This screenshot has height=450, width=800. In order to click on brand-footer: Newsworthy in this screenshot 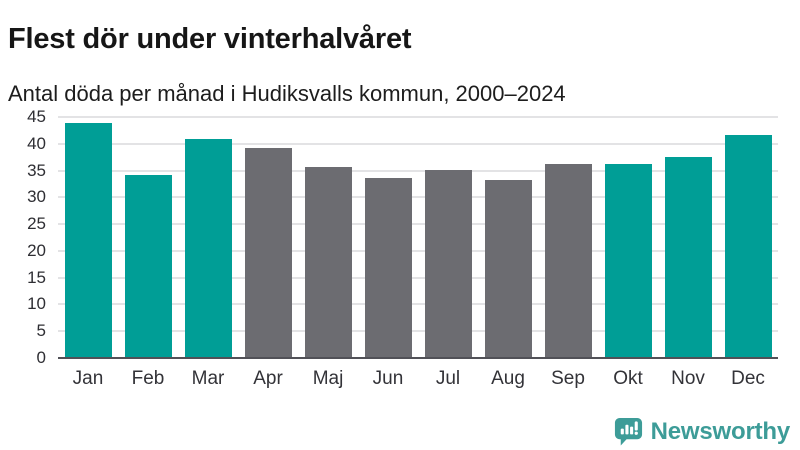, I will do `click(701, 431)`.